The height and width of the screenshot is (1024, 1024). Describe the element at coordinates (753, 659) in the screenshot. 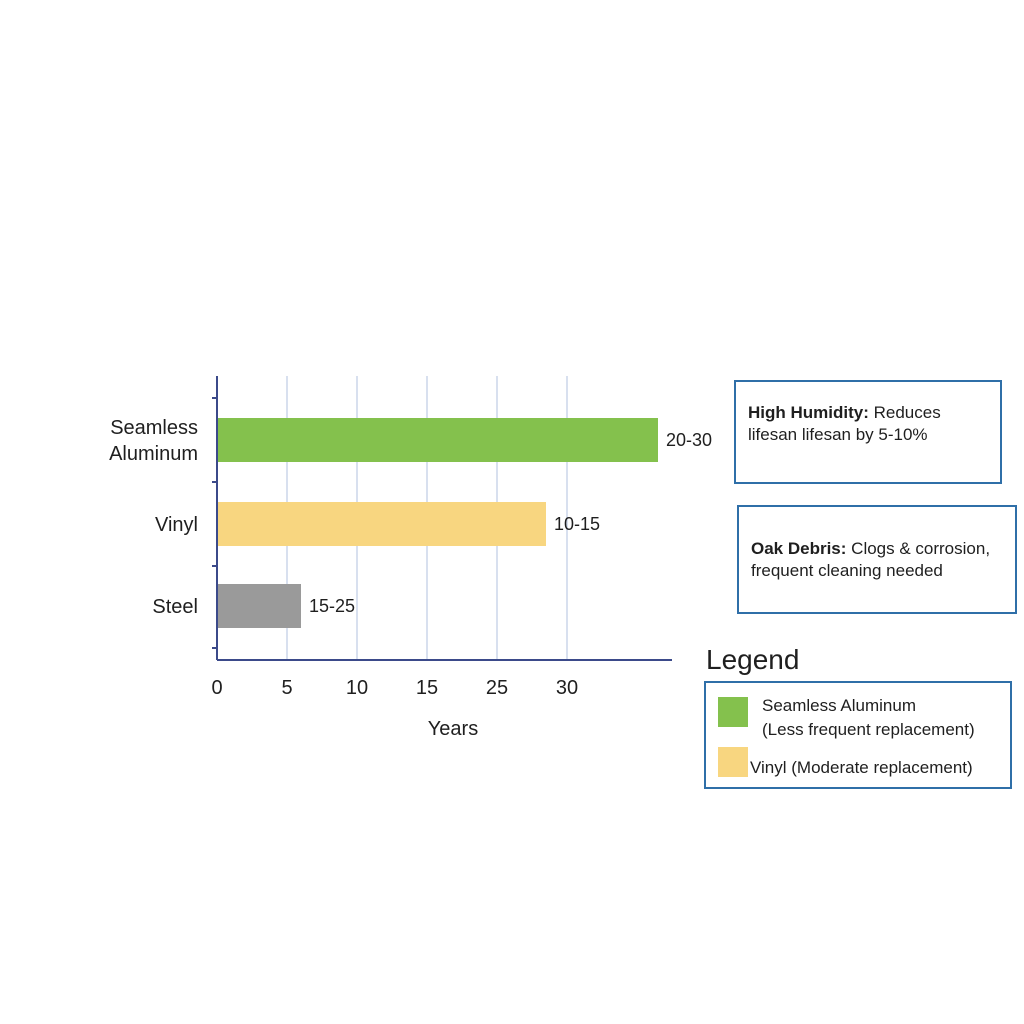

I see `legend-title: Legend` at that location.